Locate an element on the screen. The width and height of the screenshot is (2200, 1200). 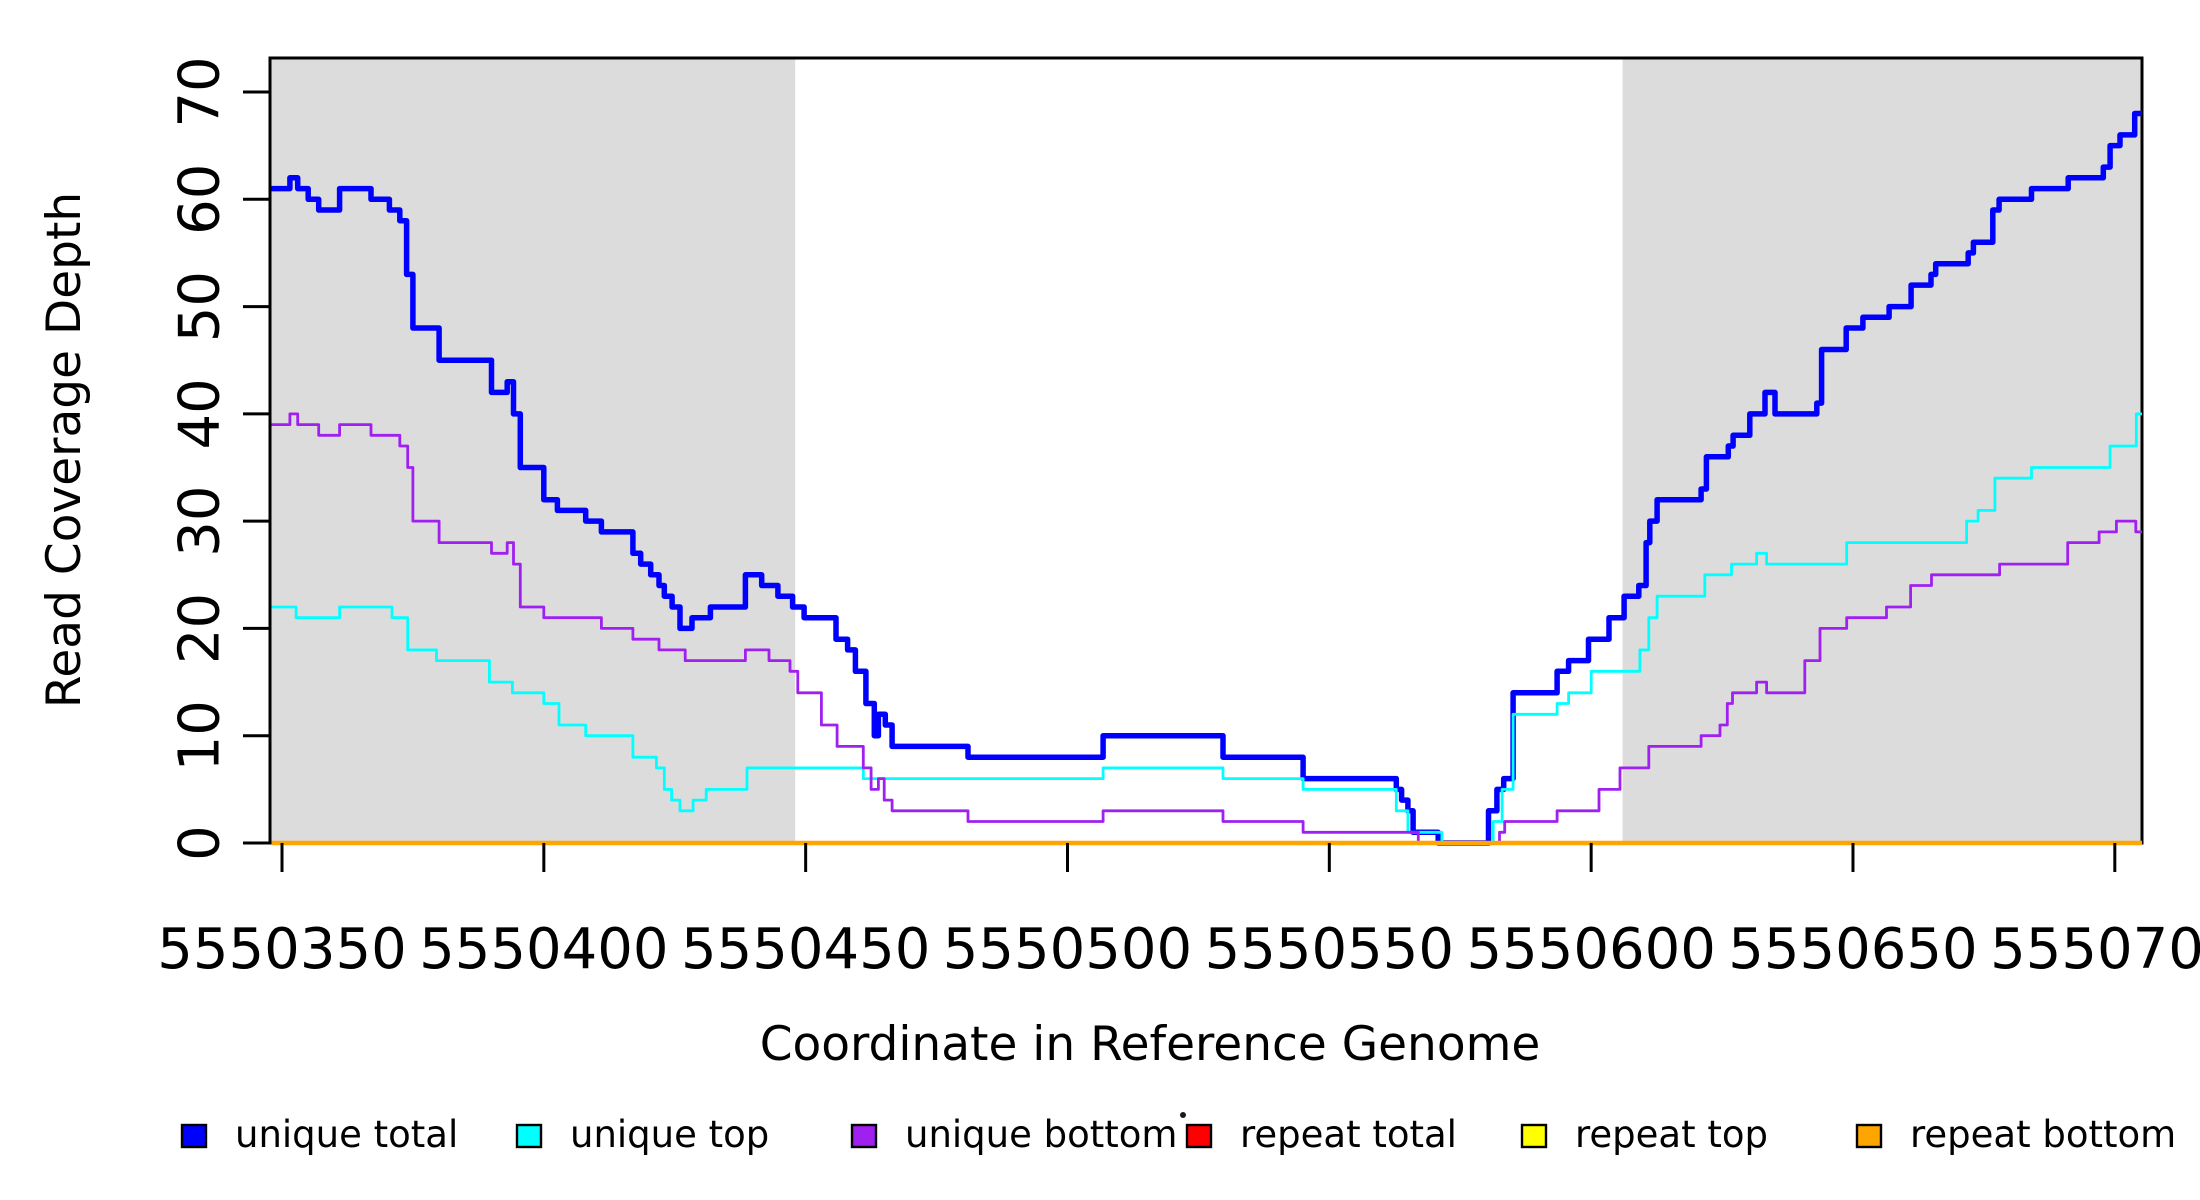
y-axis-title: Read Coverage Depth is located at coordinates (64, 450).